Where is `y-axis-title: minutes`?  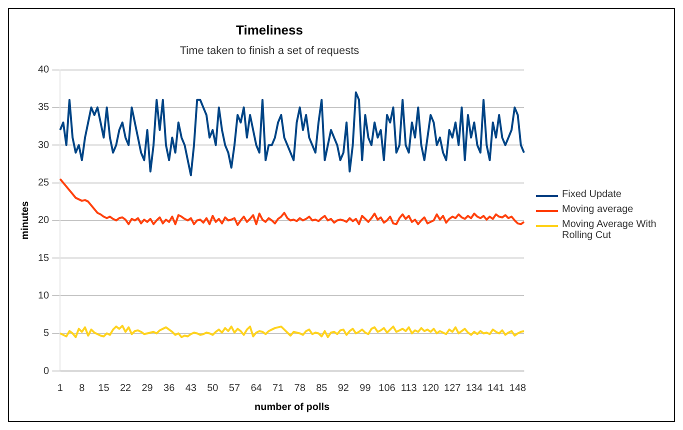
y-axis-title: minutes is located at coordinates (25, 220).